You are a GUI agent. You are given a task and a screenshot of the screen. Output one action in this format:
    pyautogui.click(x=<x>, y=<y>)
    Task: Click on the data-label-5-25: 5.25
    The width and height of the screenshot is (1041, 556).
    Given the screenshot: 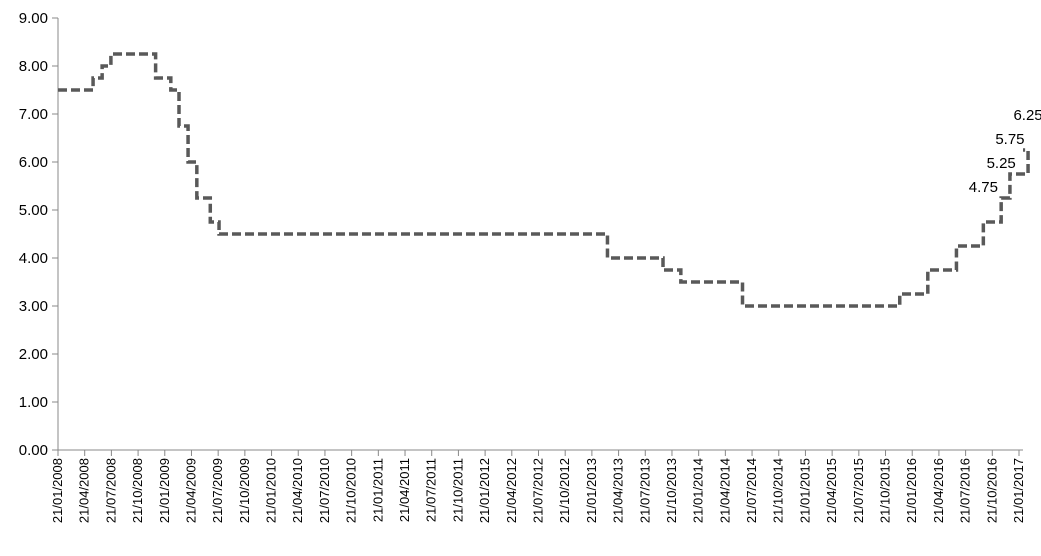 What is the action you would take?
    pyautogui.click(x=1001, y=163)
    